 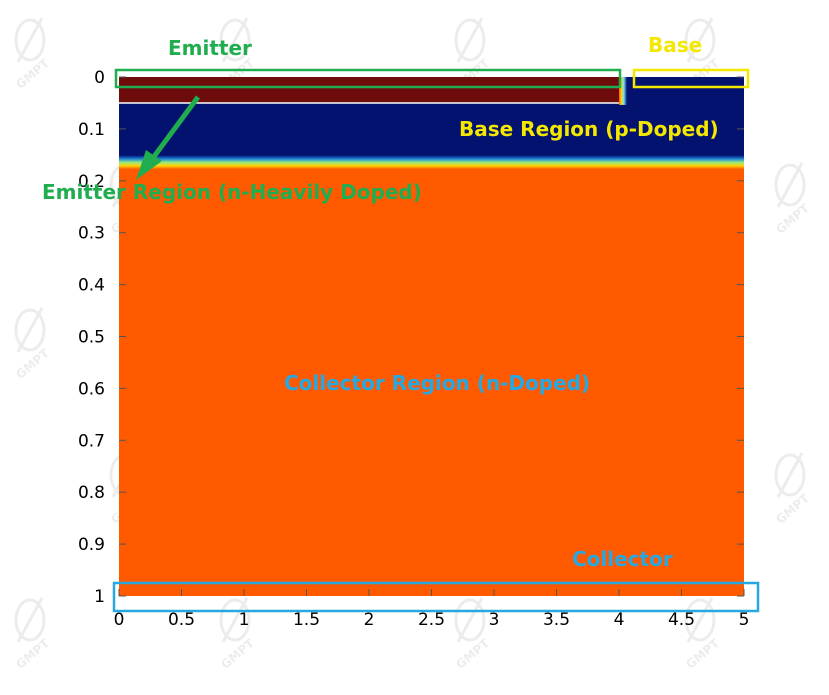 What do you see at coordinates (232, 192) in the screenshot?
I see `emitter-region-label: Emitter Region (n-Heavily Doped)` at bounding box center [232, 192].